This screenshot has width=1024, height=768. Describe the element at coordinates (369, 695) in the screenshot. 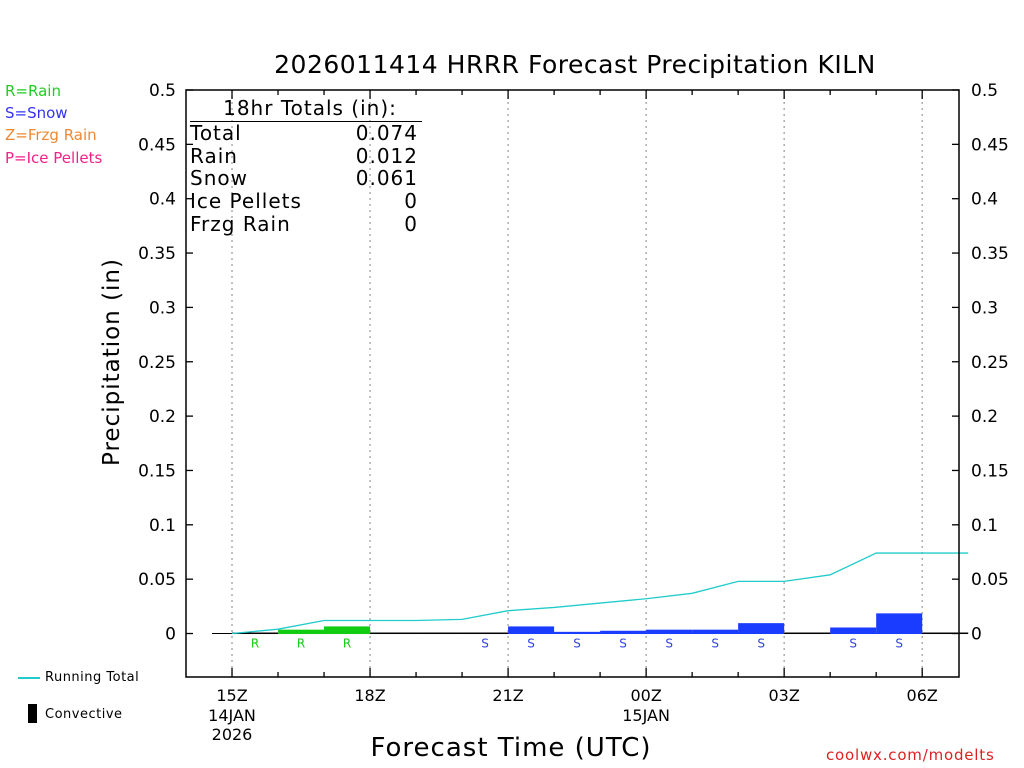

I see `x-tick-label: 18Z` at that location.